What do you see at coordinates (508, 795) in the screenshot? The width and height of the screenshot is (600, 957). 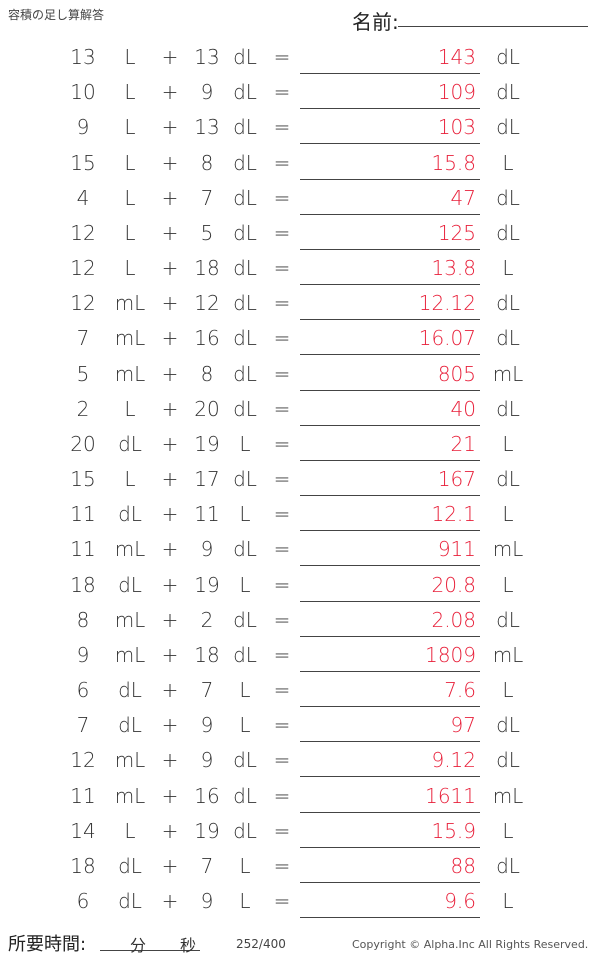 I see `answer-unit: mL` at bounding box center [508, 795].